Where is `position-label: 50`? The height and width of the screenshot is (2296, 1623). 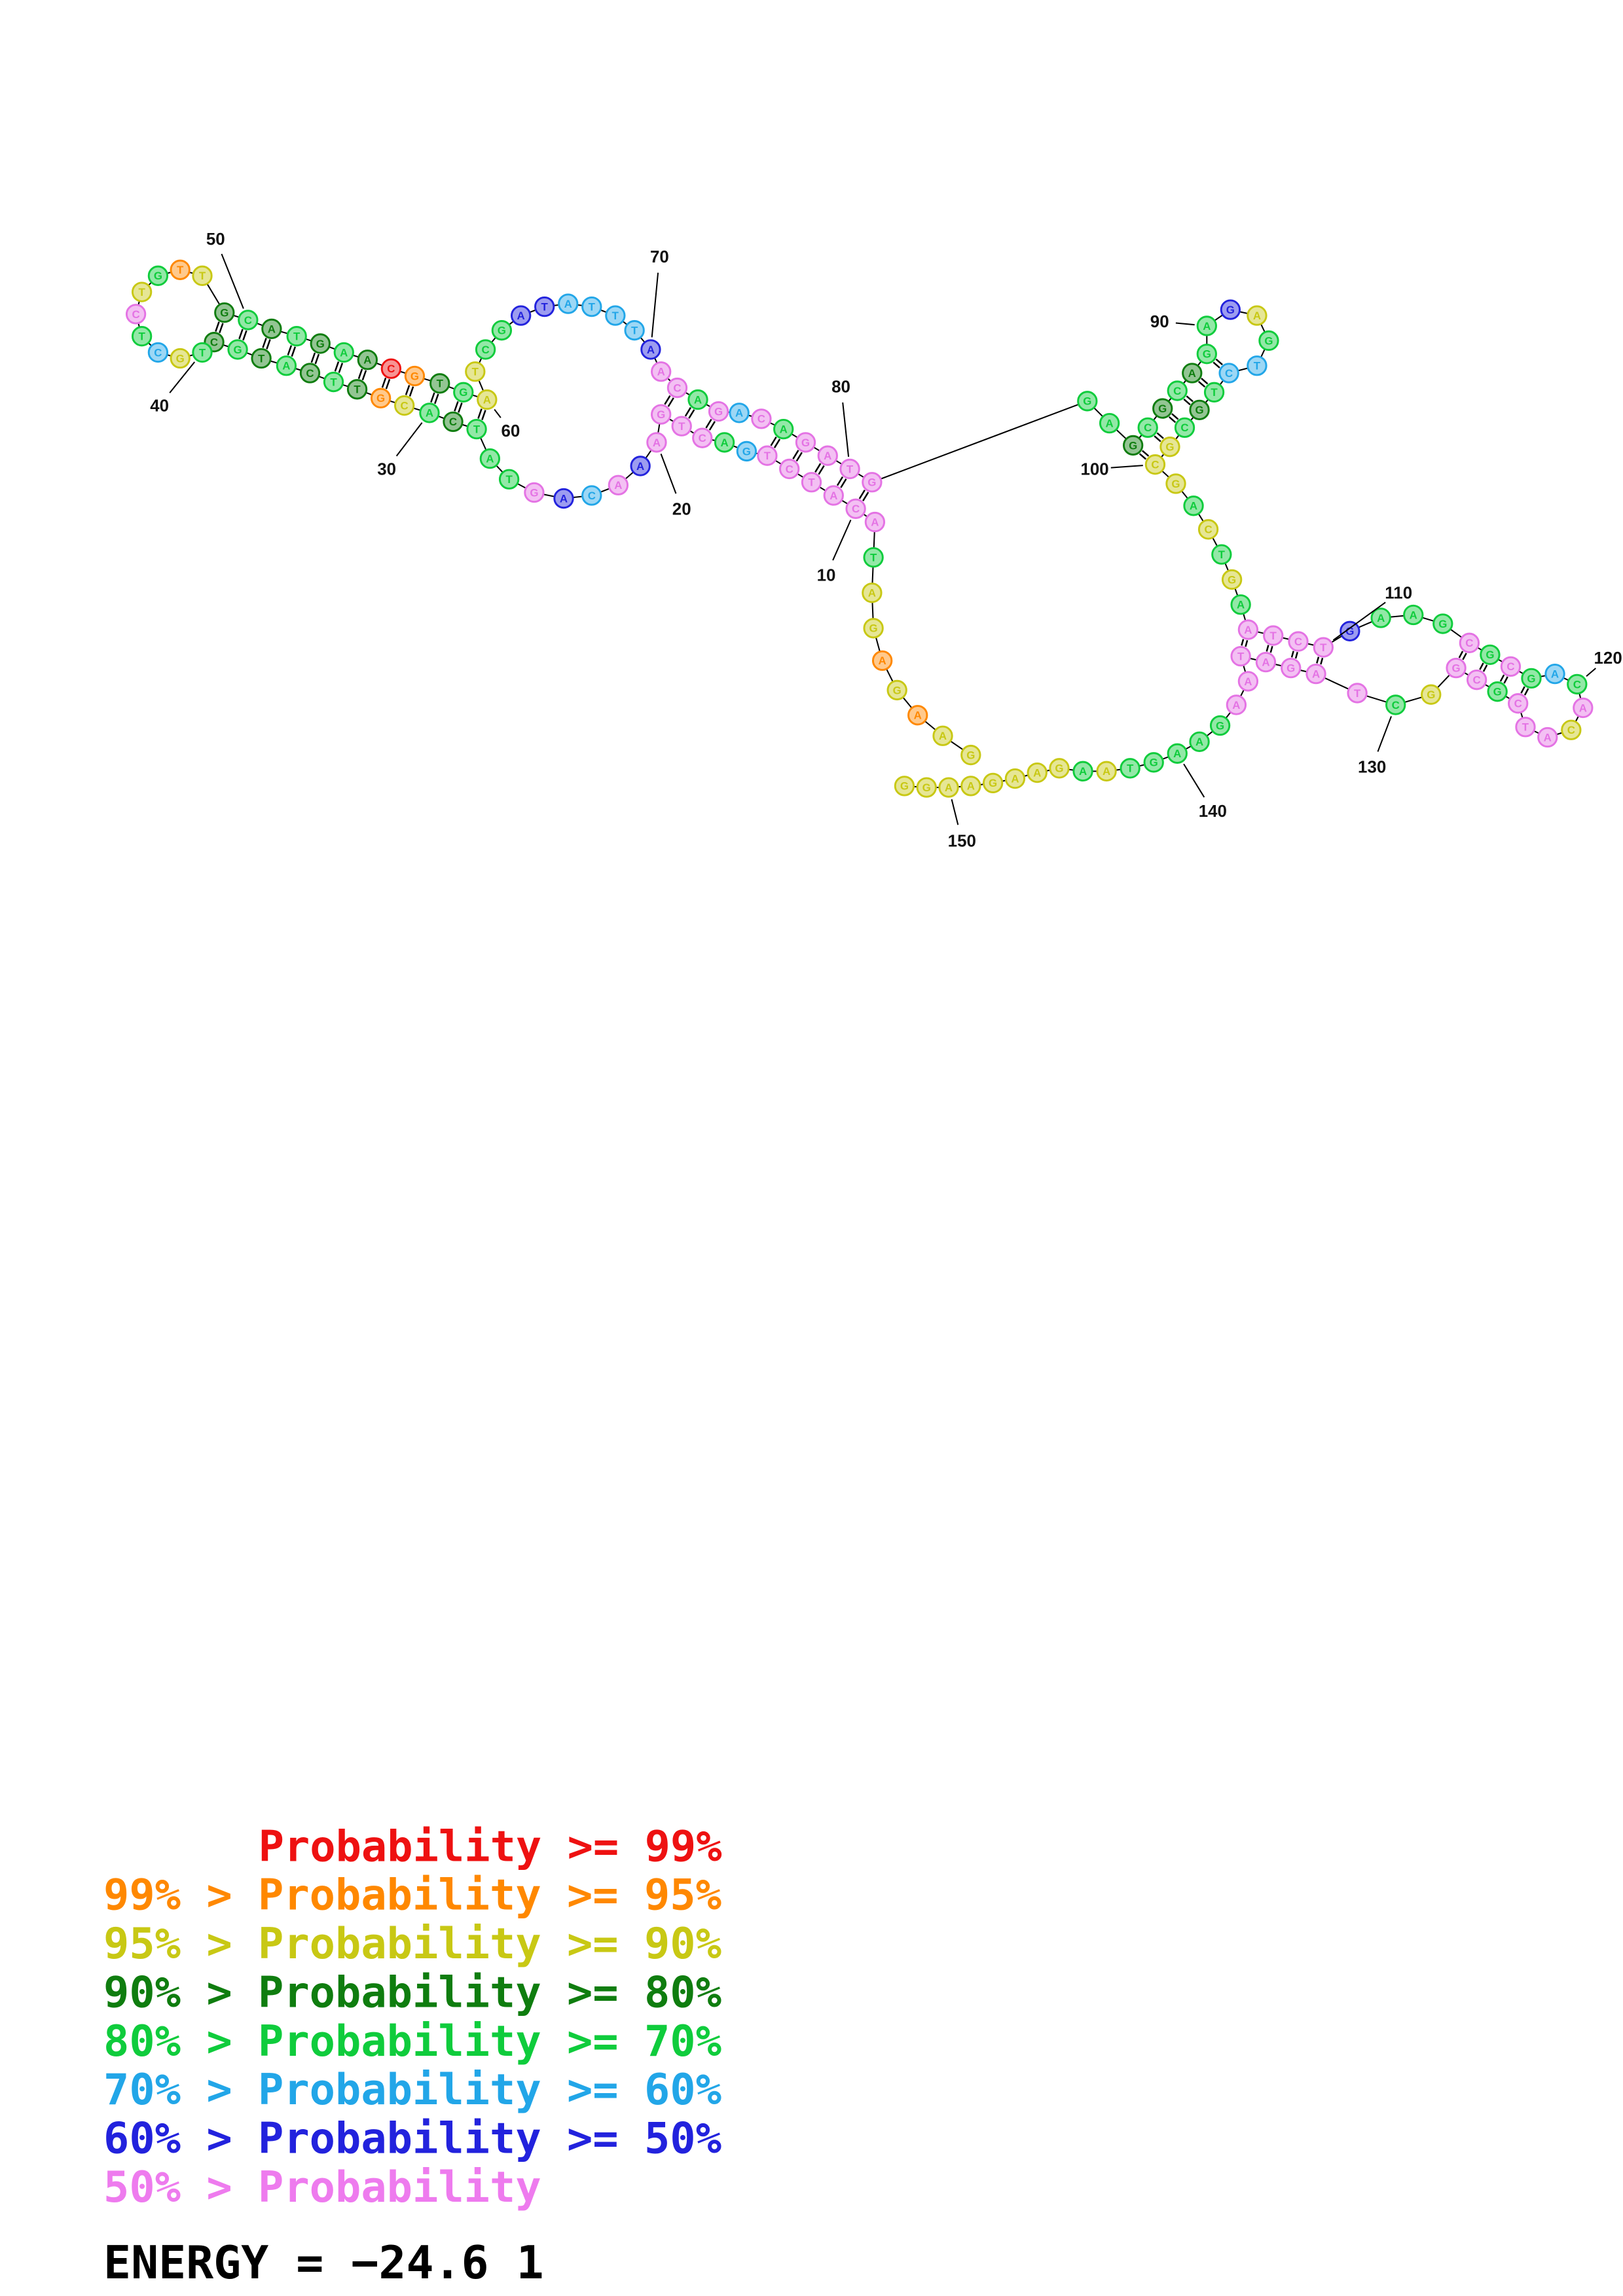 position-label: 50 is located at coordinates (215, 239).